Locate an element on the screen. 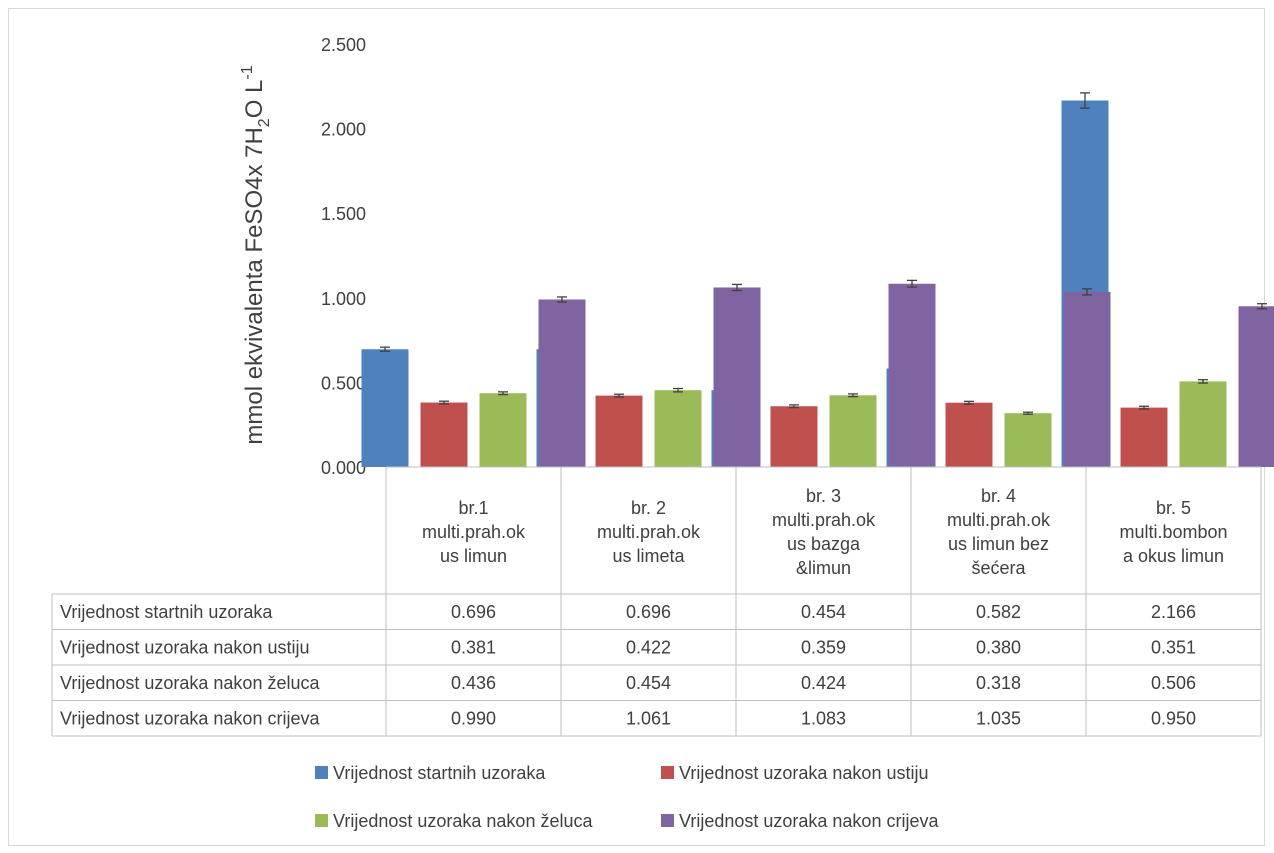  y-tick-label: 0.000 is located at coordinates (343, 468).